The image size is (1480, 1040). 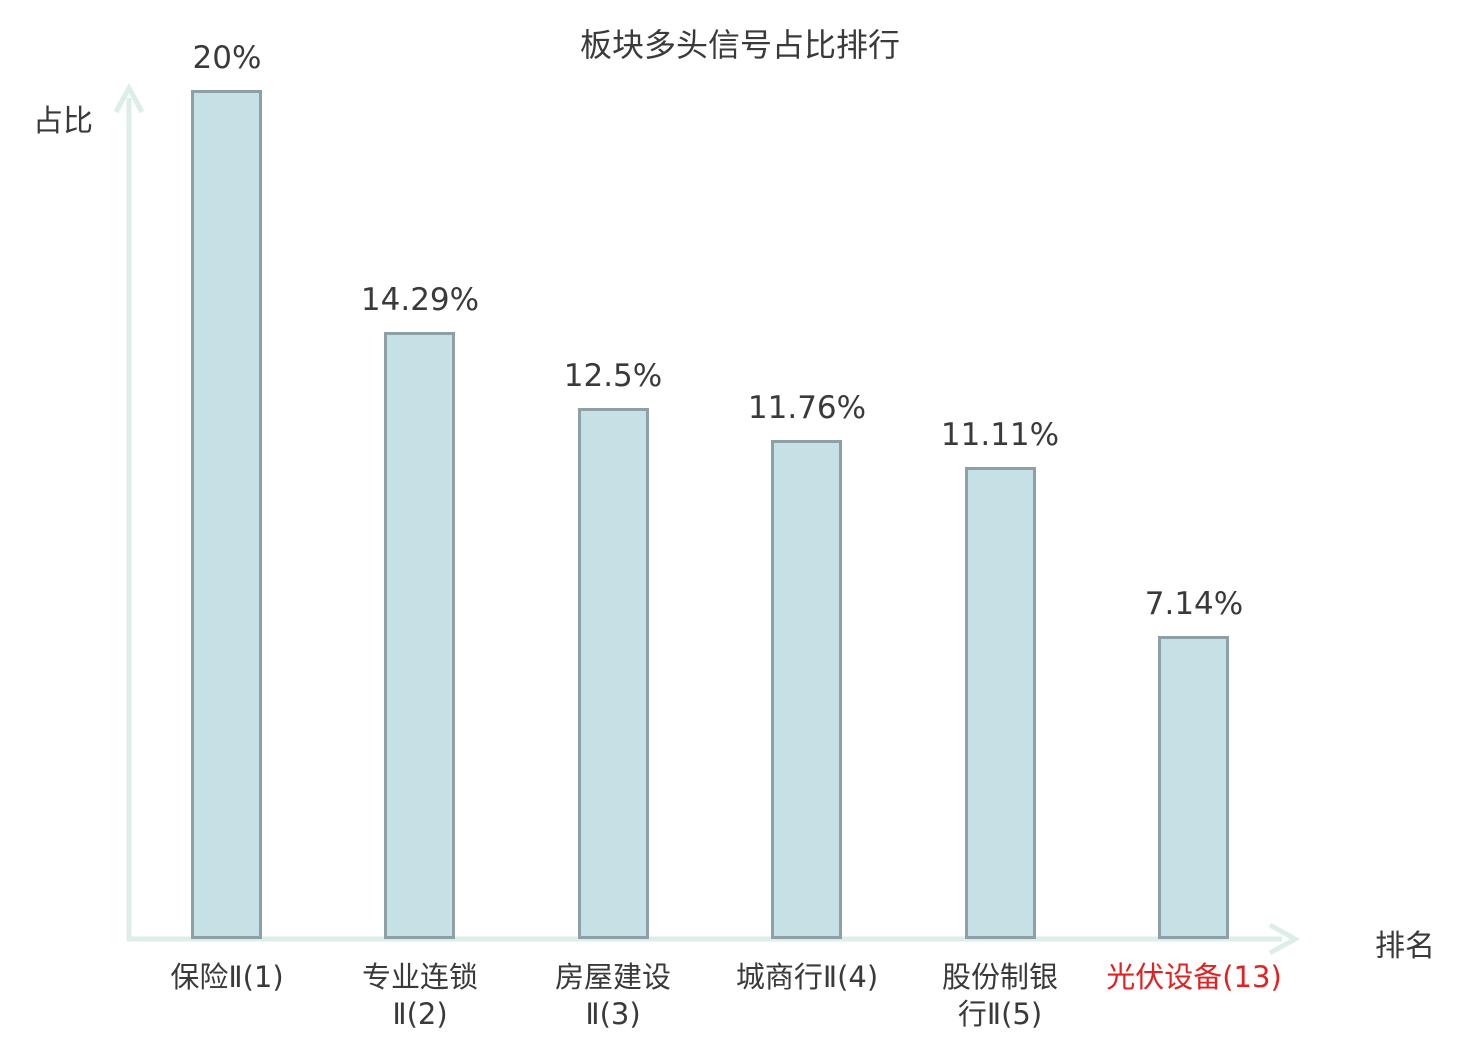 What do you see at coordinates (1000, 435) in the screenshot?
I see `bar-value-label: 11.11%` at bounding box center [1000, 435].